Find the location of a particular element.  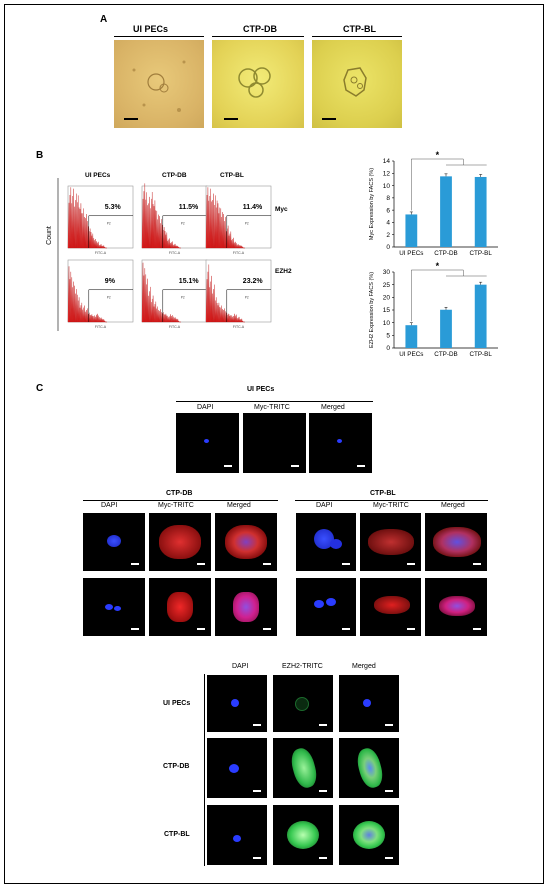

c-ui-underline is located at coordinates (274, 401).